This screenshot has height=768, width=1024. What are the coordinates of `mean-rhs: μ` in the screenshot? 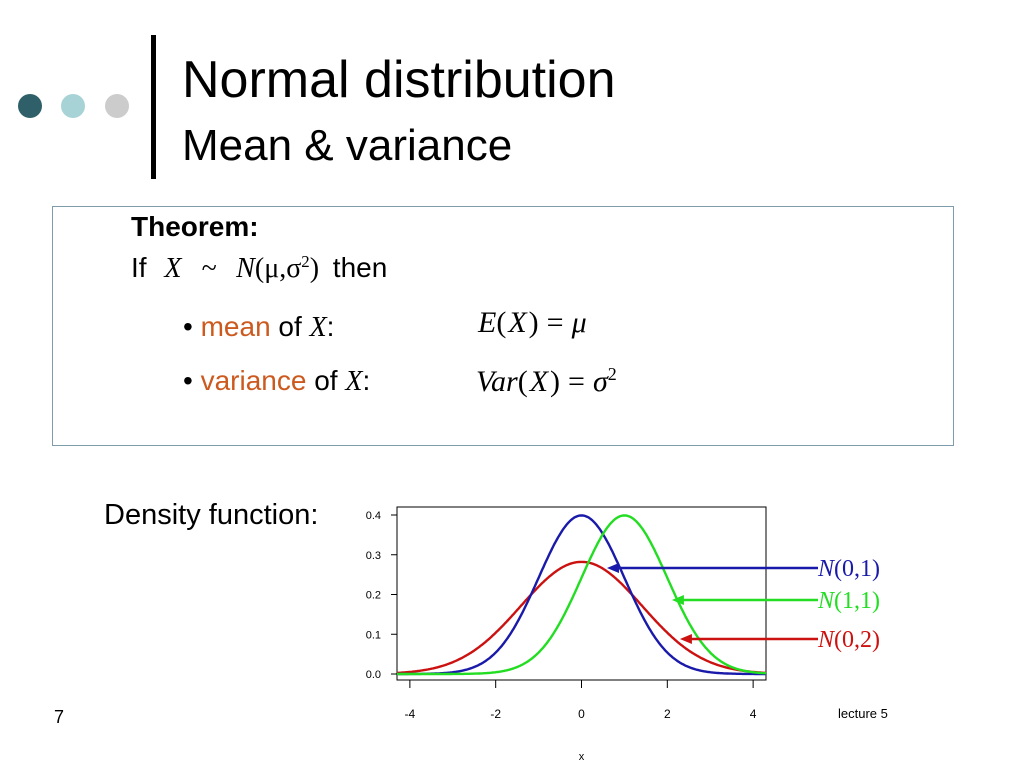 It's located at (579, 322).